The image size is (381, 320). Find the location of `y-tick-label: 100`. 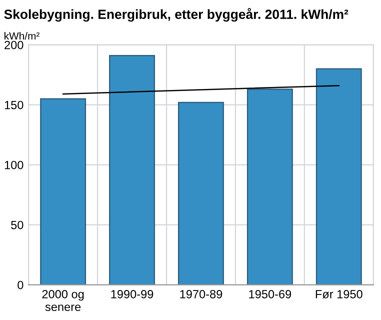

y-tick-label: 100 is located at coordinates (14, 165).